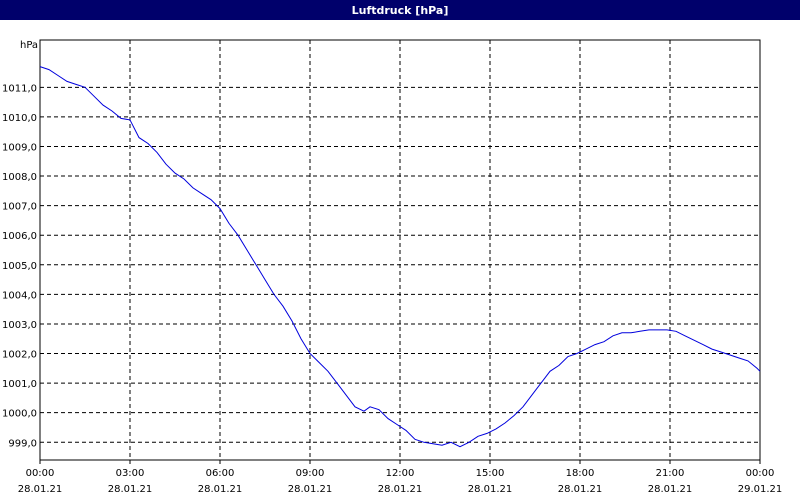  Describe the element at coordinates (220, 473) in the screenshot. I see `x-tick-time: 06:00` at that location.